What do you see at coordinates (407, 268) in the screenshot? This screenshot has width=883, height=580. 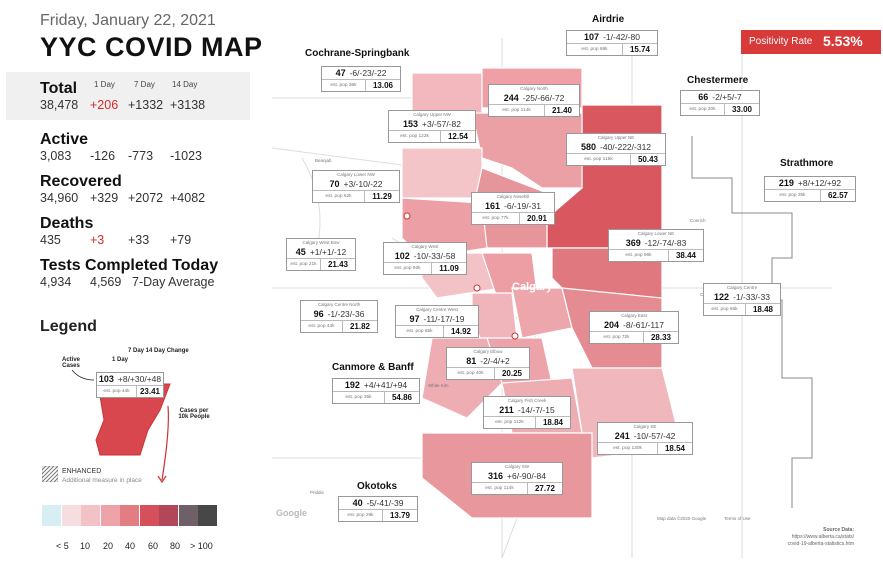 I see `zone-population: est. pop 92k` at bounding box center [407, 268].